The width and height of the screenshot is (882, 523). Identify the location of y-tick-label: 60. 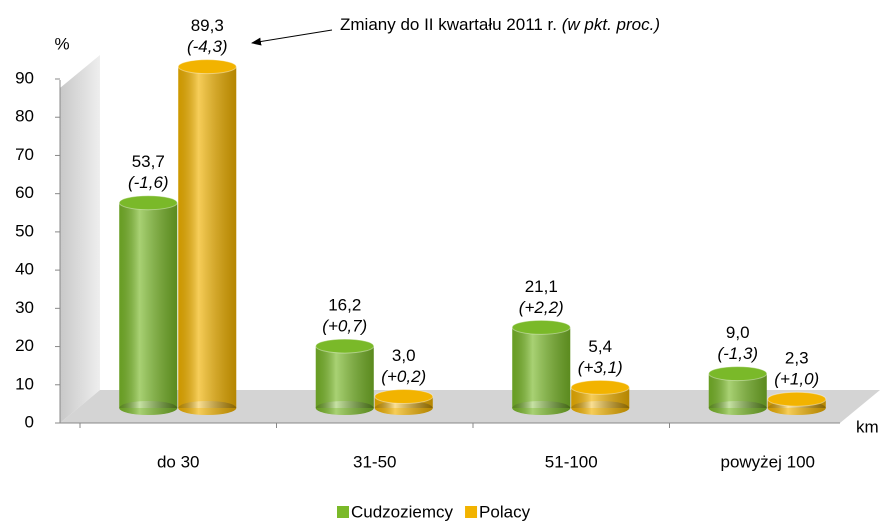
(24, 192).